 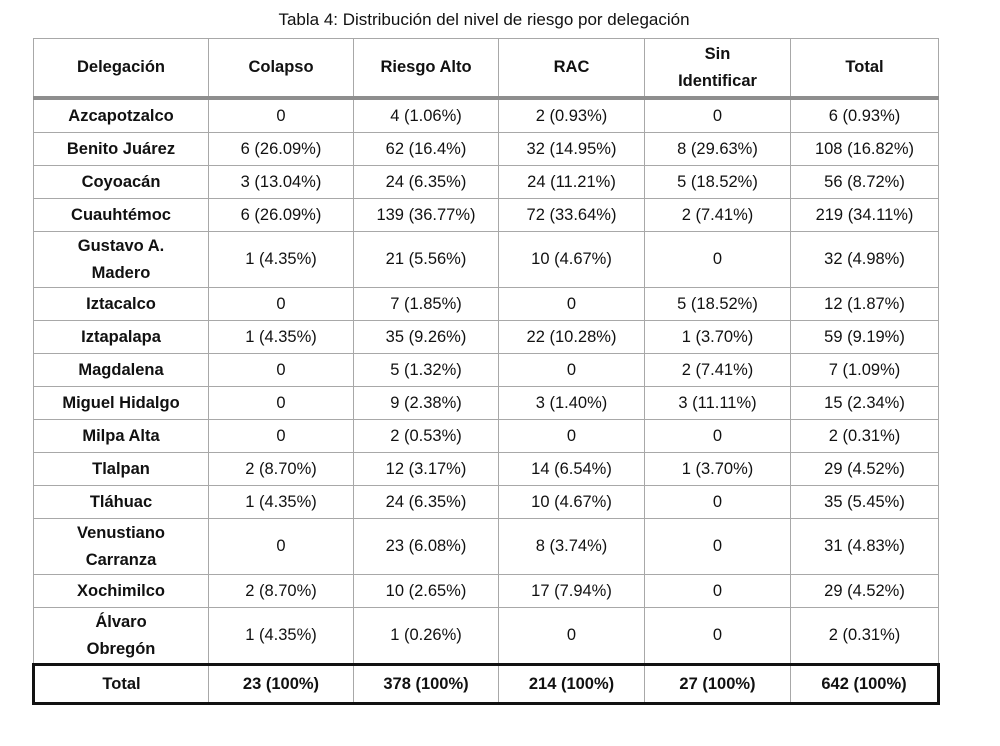 What do you see at coordinates (865, 684) in the screenshot?
I see `total-total: 642 (100%)` at bounding box center [865, 684].